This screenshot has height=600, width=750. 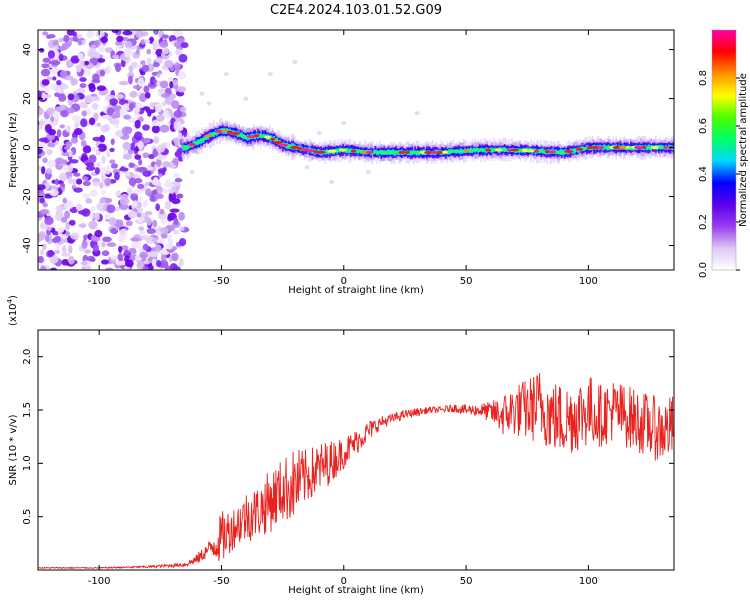 What do you see at coordinates (226, 74) in the screenshot?
I see `outlier-blob` at bounding box center [226, 74].